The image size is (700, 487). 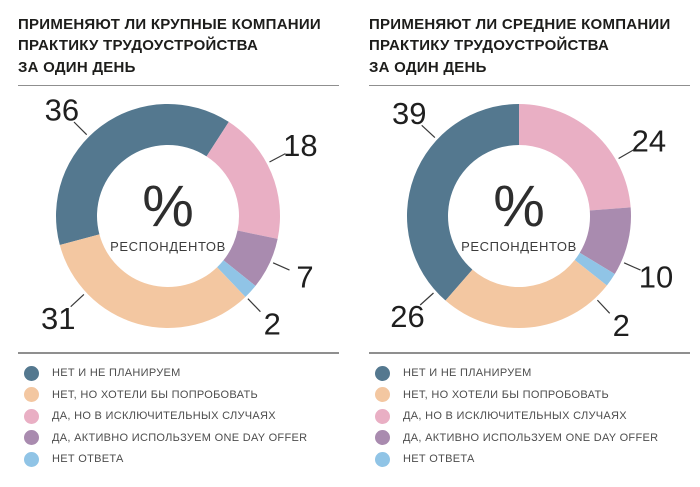 What do you see at coordinates (62, 110) in the screenshot?
I see `value-label-slate: 36` at bounding box center [62, 110].